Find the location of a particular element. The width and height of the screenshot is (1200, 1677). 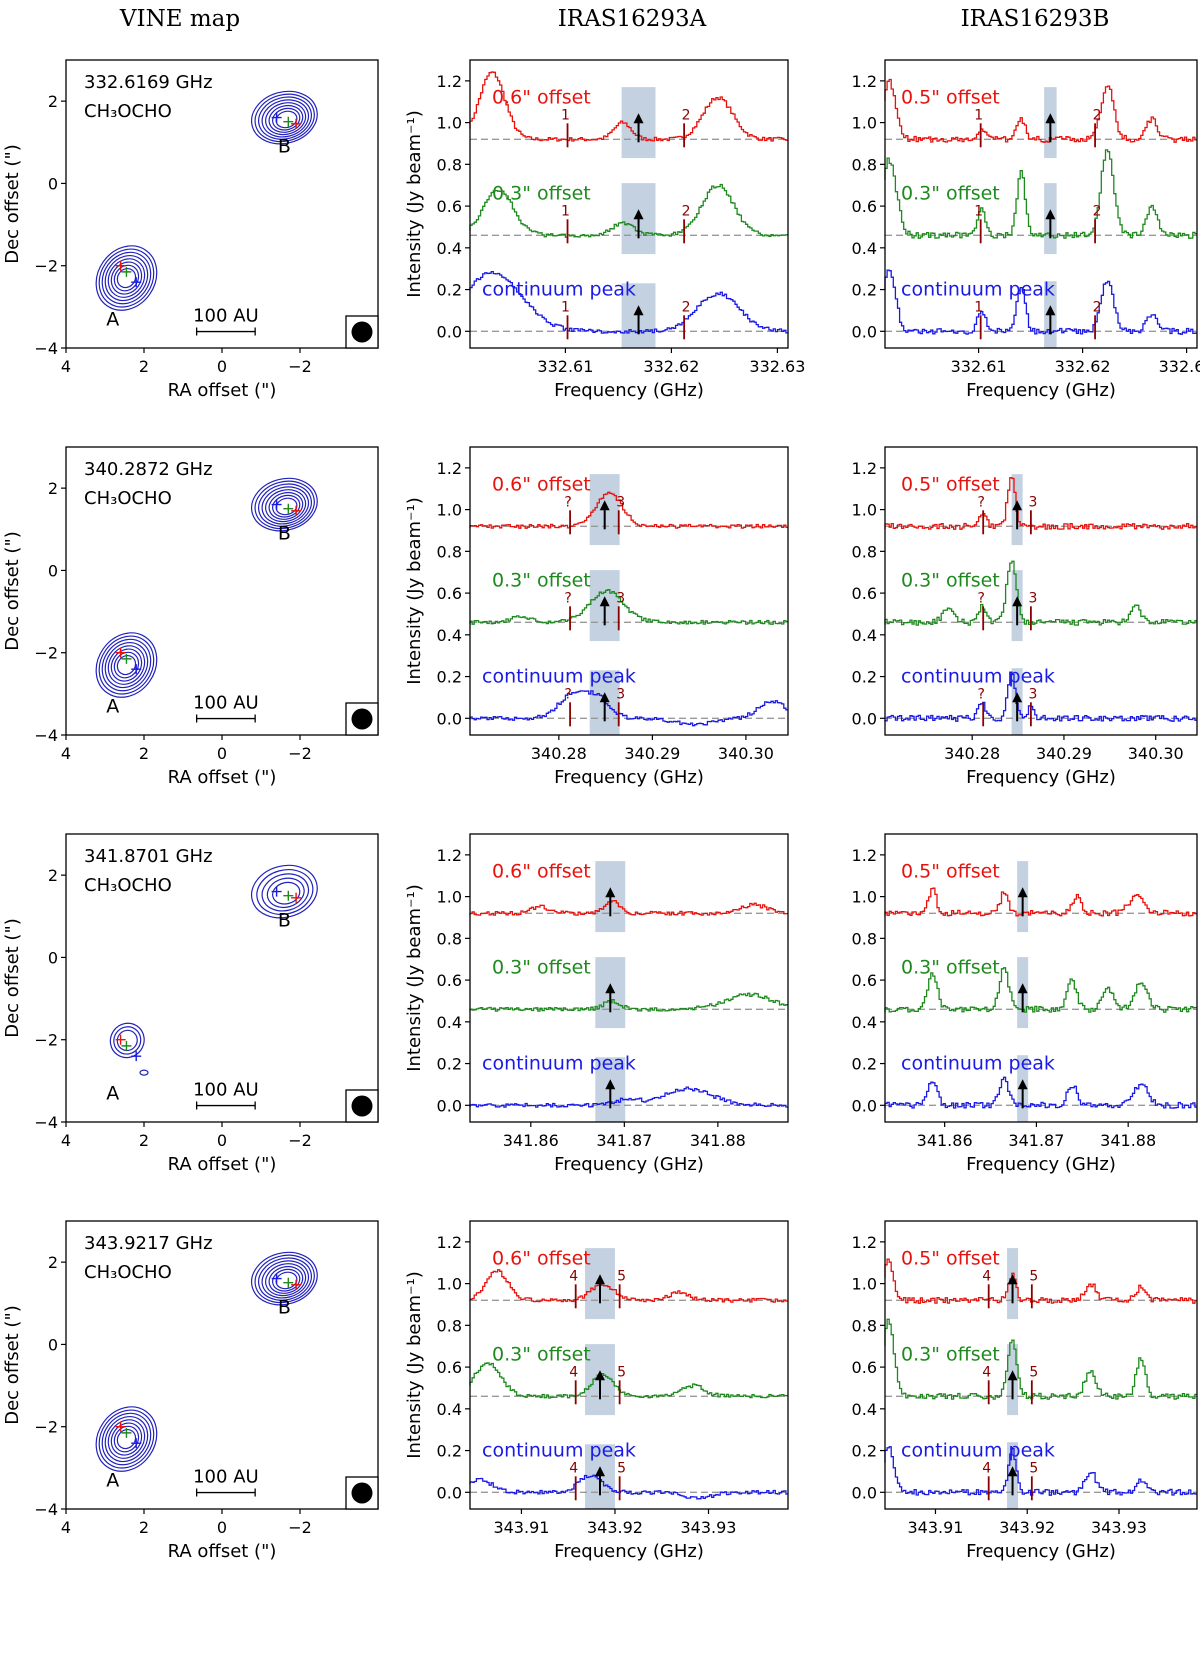

map-frequency-label: 340.2872 GHz is located at coordinates (148, 469).